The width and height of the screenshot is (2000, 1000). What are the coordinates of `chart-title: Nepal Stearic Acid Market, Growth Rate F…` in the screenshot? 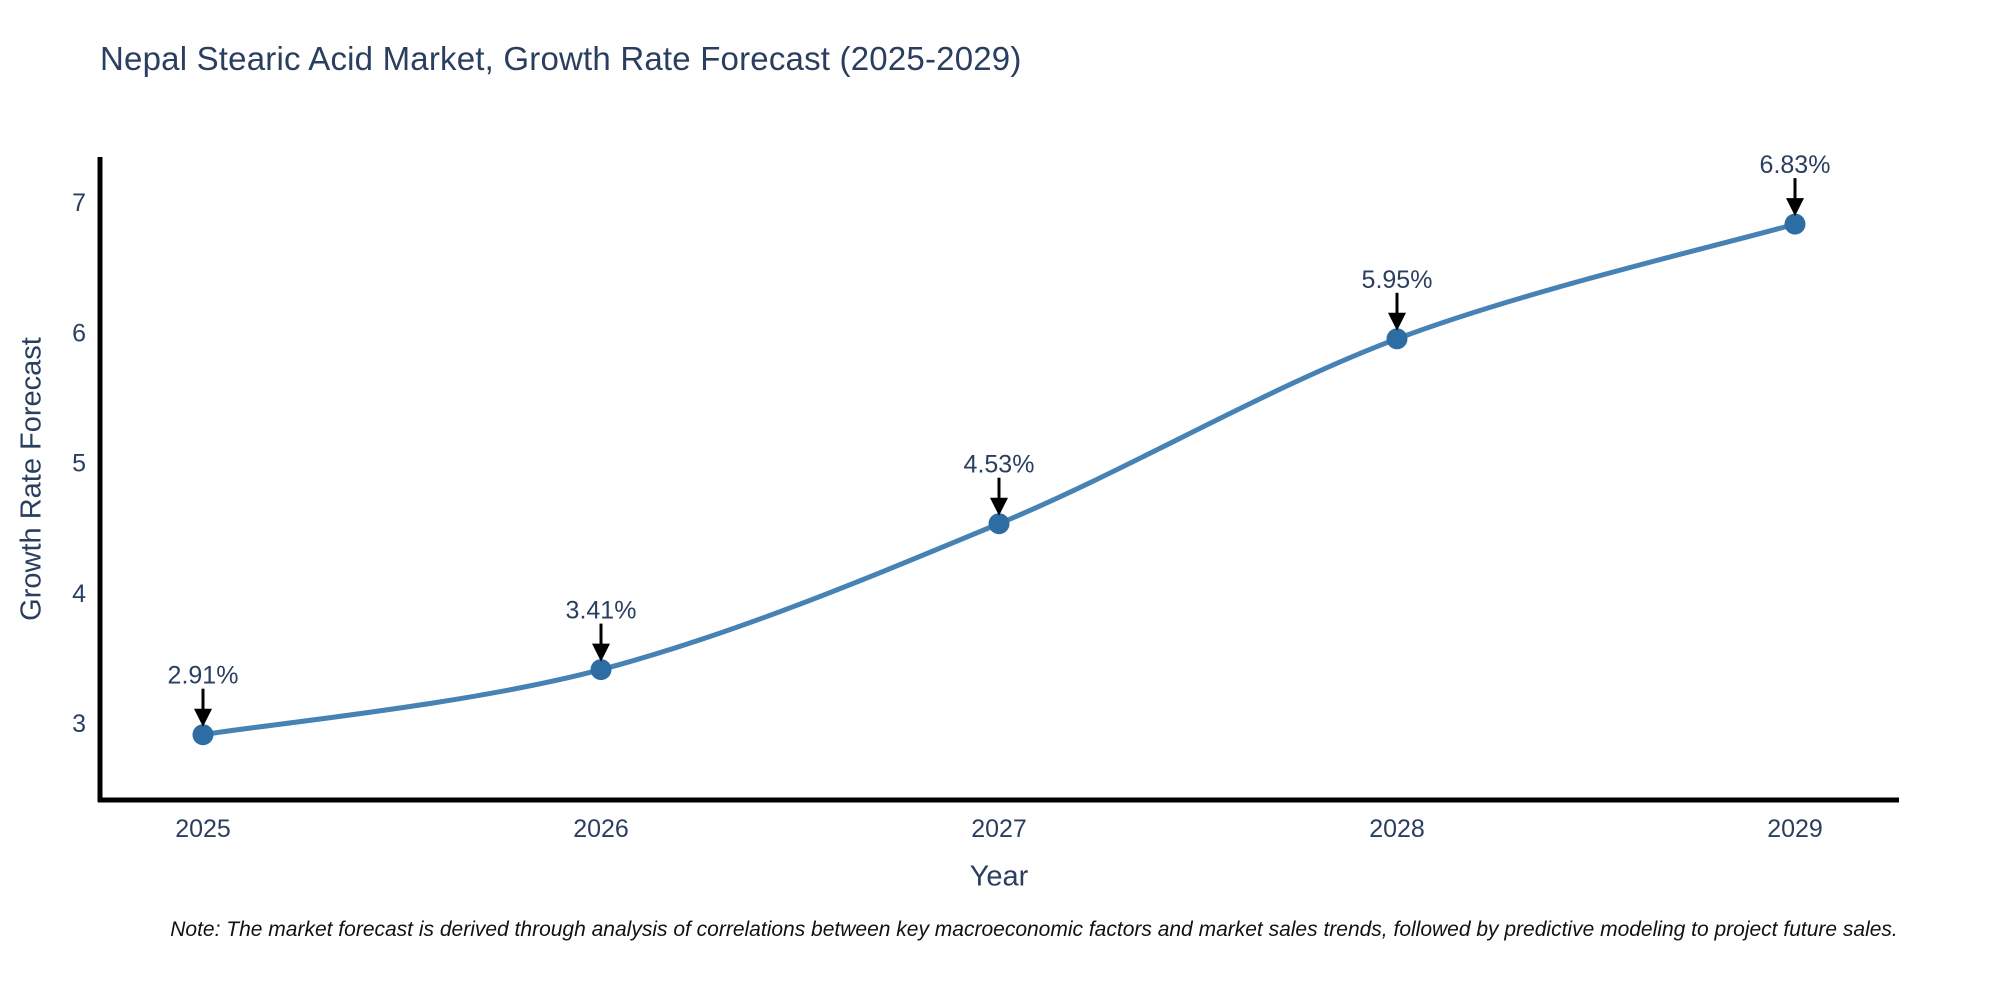 It's located at (561, 58).